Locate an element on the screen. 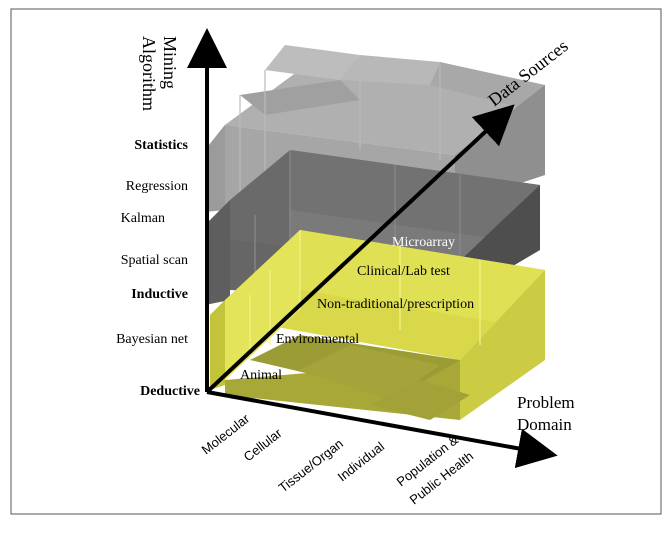 This screenshot has height=538, width=672. algo-level-label: Statistics is located at coordinates (161, 145).